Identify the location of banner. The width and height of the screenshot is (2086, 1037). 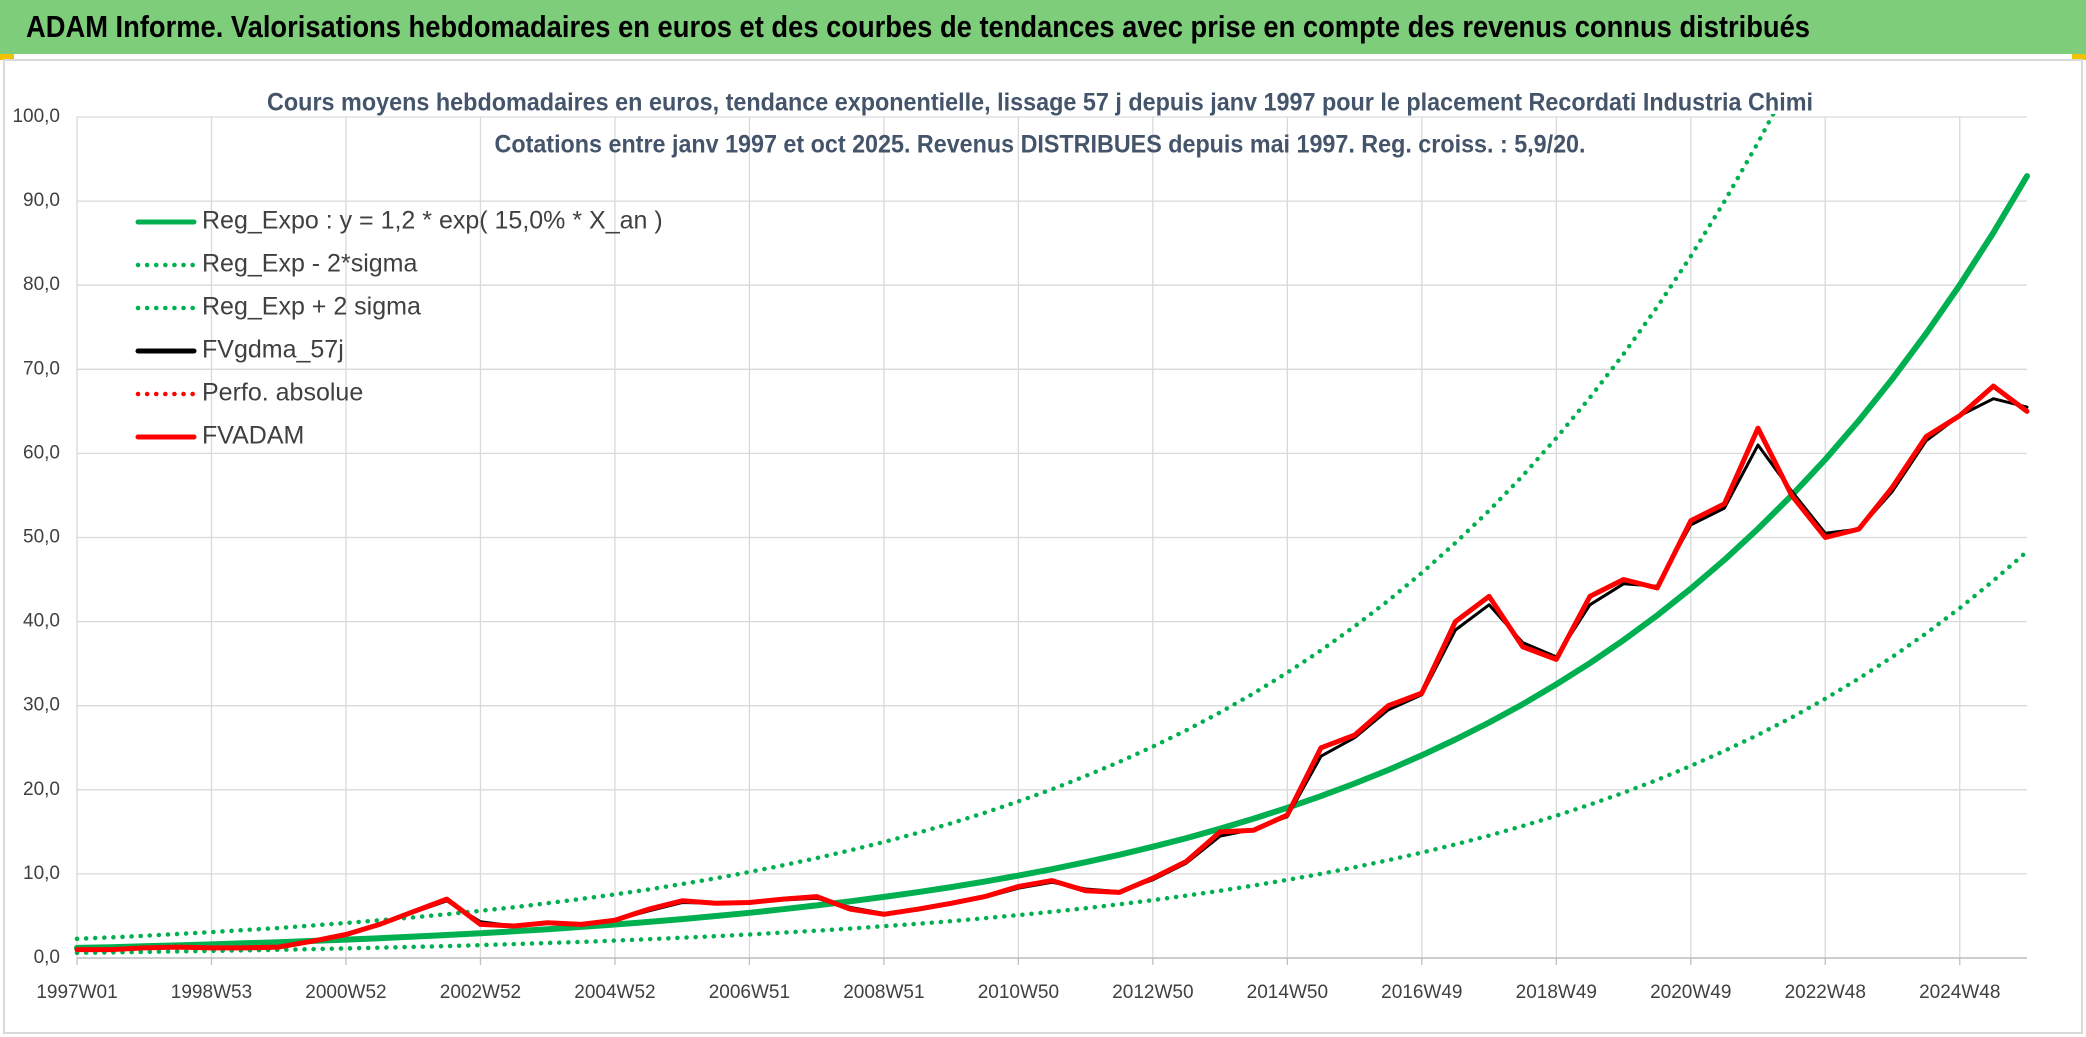
(1043, 27).